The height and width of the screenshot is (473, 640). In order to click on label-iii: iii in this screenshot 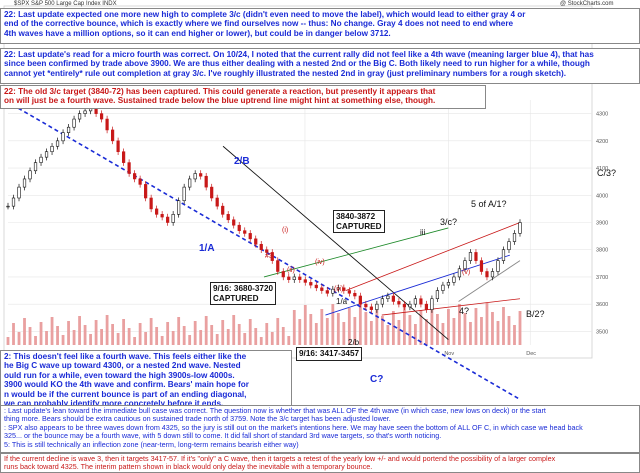, I will do `click(423, 232)`.